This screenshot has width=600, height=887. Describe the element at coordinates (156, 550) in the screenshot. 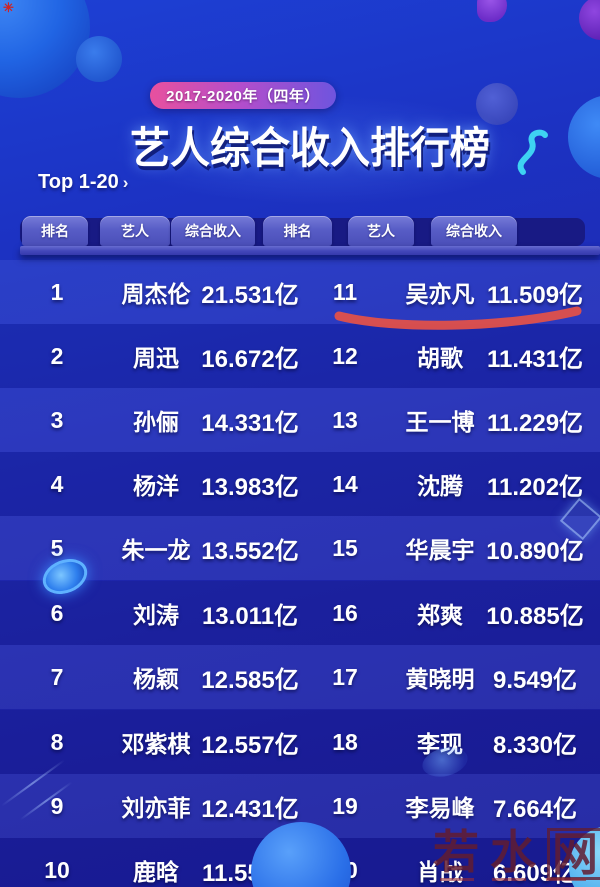

I see `artist-cell: 朱一龙` at that location.